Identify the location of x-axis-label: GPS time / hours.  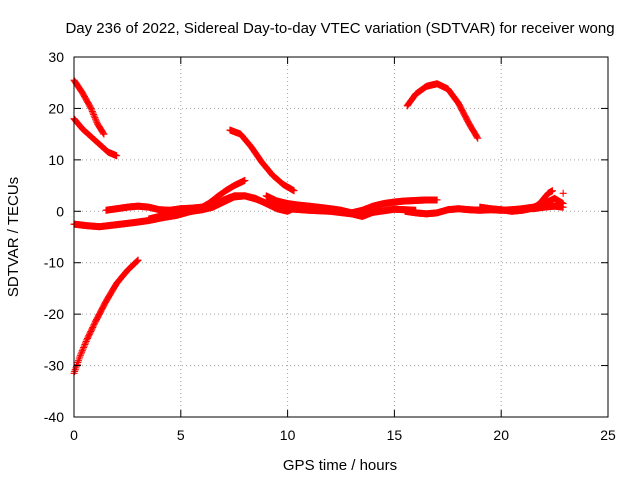
(340, 465).